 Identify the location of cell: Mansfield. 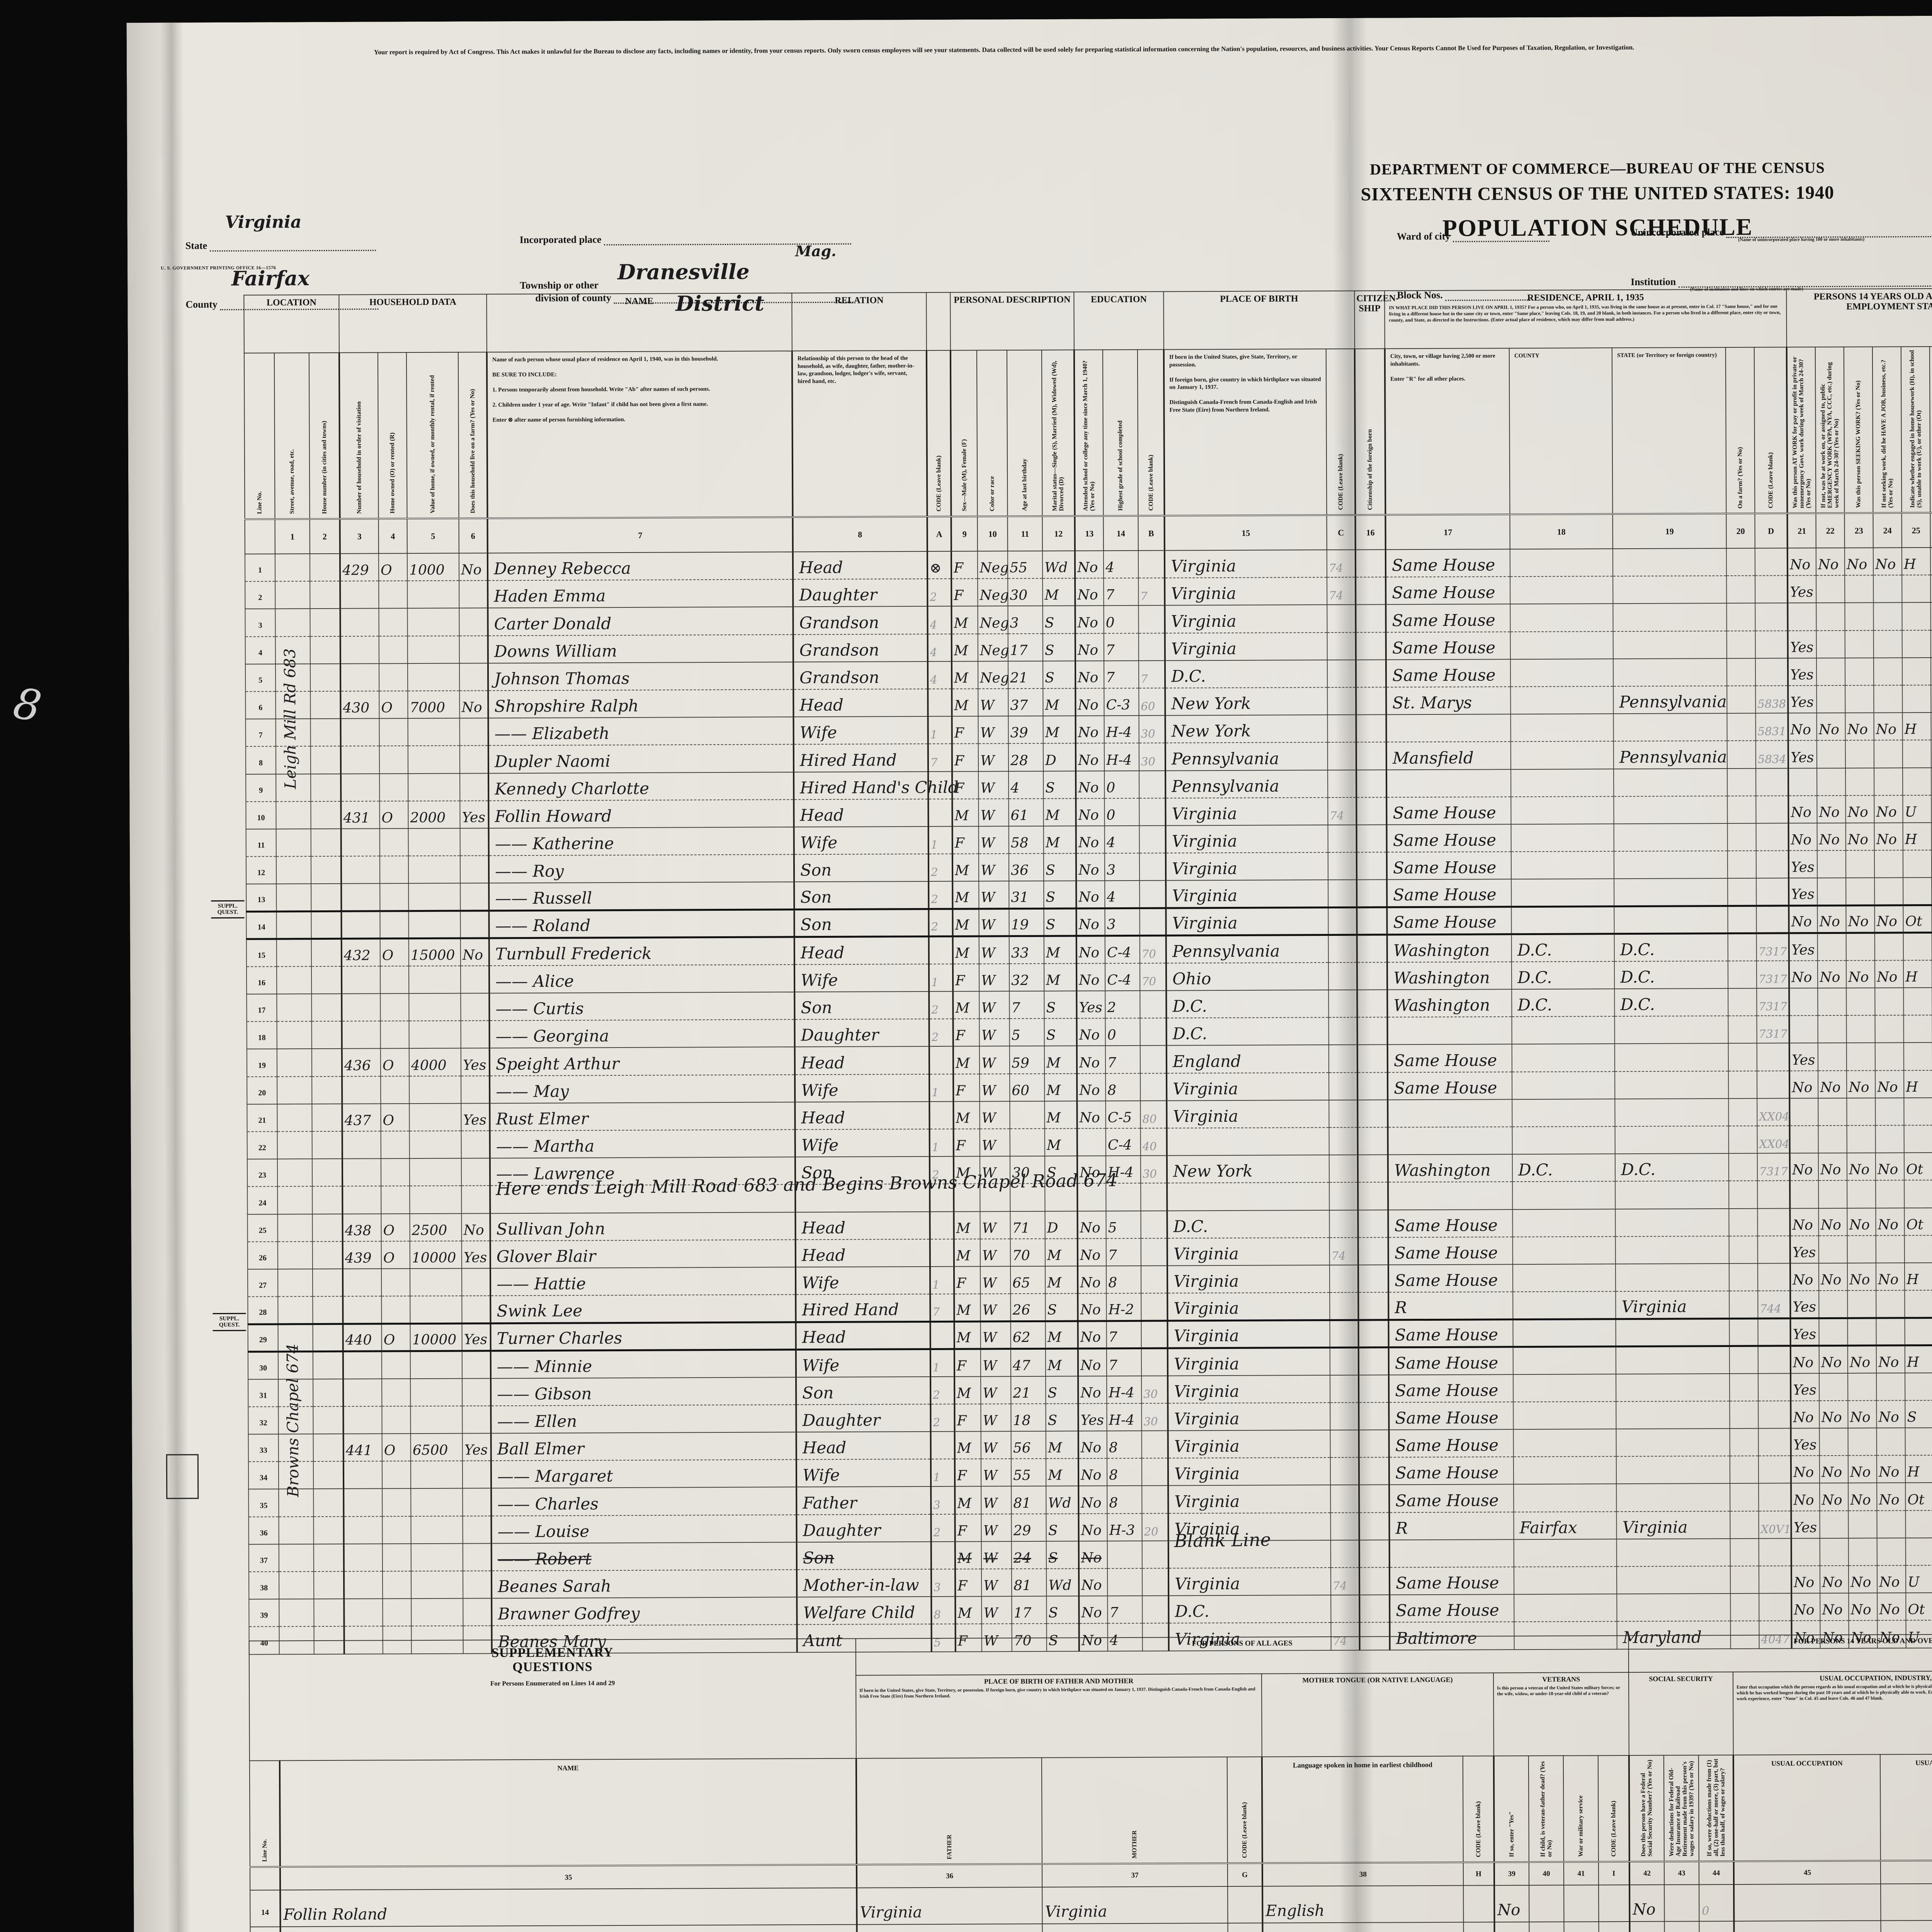
(1448, 756).